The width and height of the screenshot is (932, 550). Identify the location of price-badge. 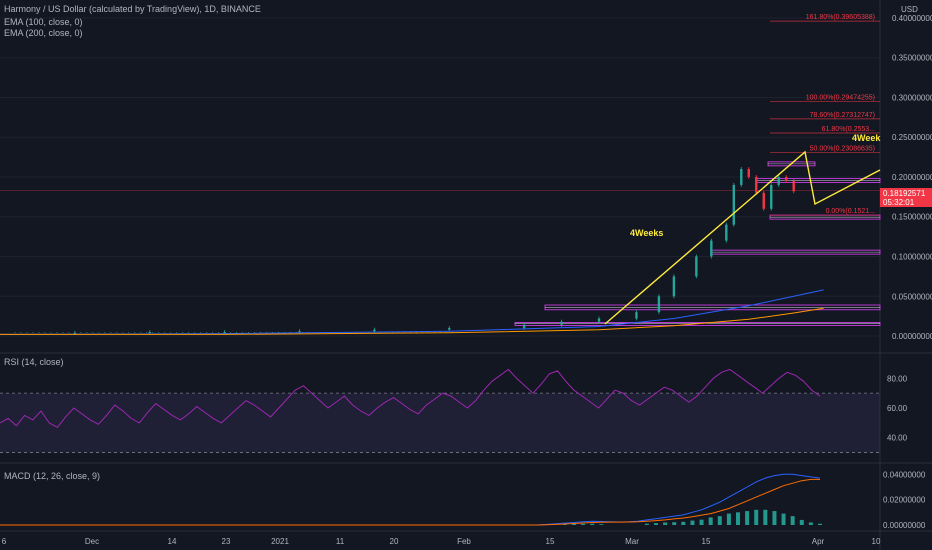
(906, 197).